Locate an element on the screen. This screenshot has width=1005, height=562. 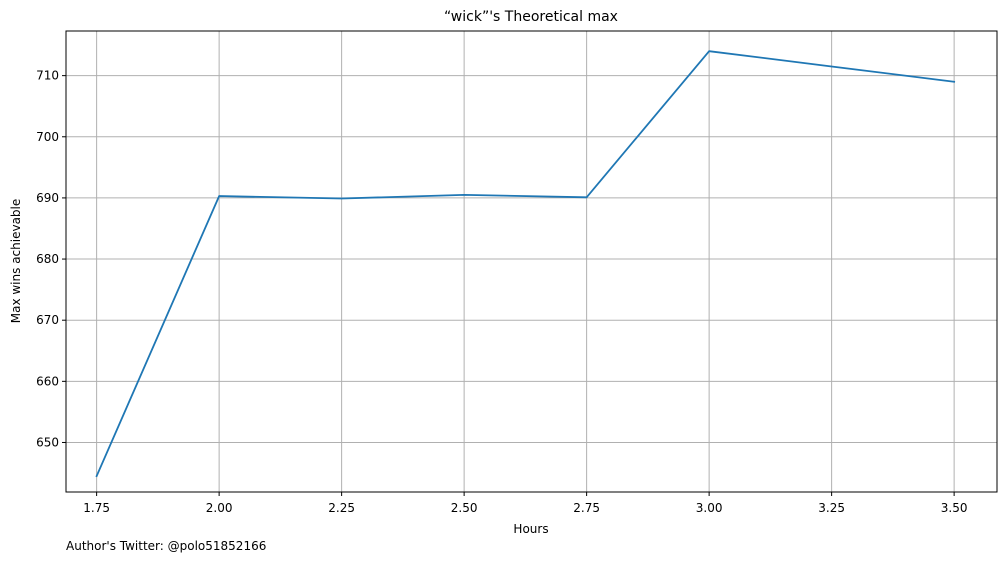
x-tick-label: 2.50 is located at coordinates (464, 508).